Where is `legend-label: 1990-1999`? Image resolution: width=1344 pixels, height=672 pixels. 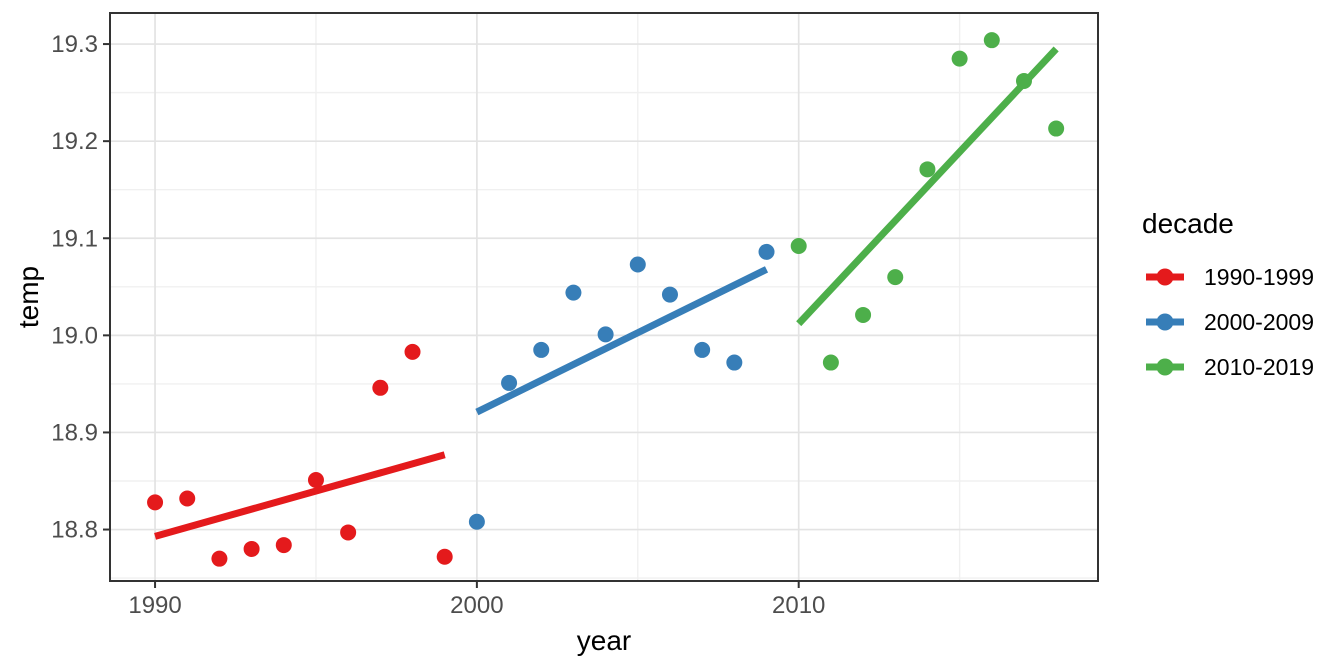
legend-label: 1990-1999 is located at coordinates (1259, 277).